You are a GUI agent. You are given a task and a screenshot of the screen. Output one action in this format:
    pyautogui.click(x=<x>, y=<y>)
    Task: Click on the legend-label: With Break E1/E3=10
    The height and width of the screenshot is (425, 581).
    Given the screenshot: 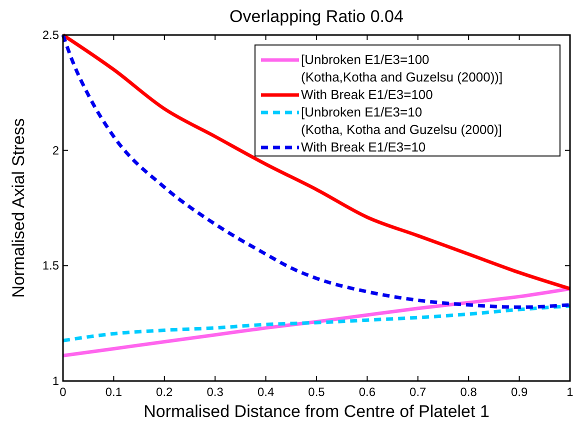 What is the action you would take?
    pyautogui.click(x=363, y=147)
    